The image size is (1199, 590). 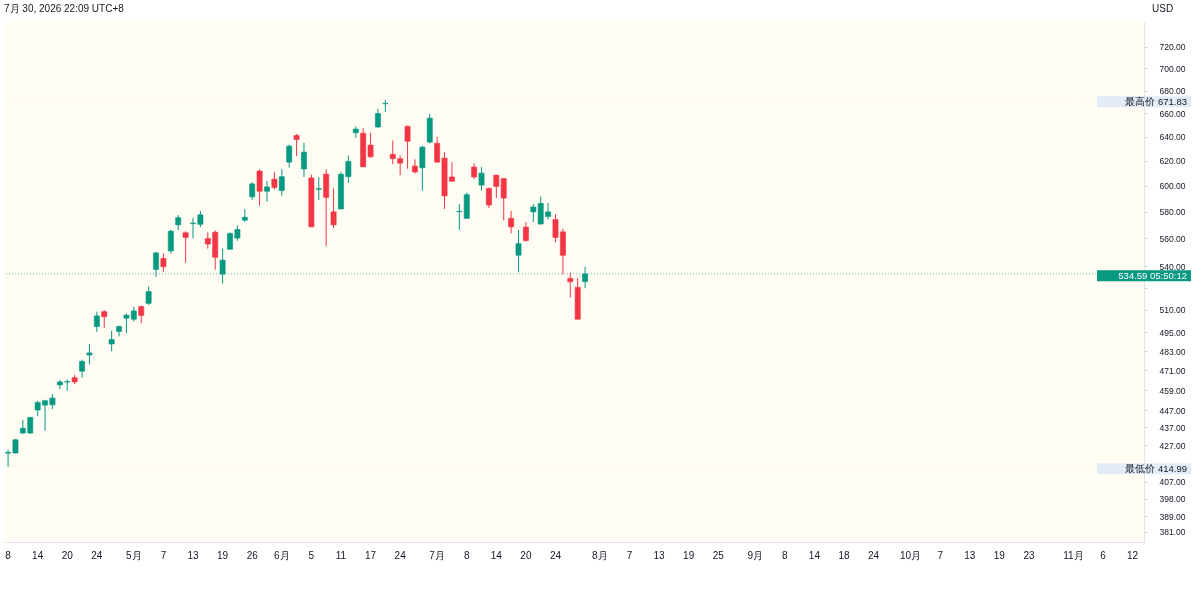 What do you see at coordinates (1172, 310) in the screenshot?
I see `y-tick-label: 510.00` at bounding box center [1172, 310].